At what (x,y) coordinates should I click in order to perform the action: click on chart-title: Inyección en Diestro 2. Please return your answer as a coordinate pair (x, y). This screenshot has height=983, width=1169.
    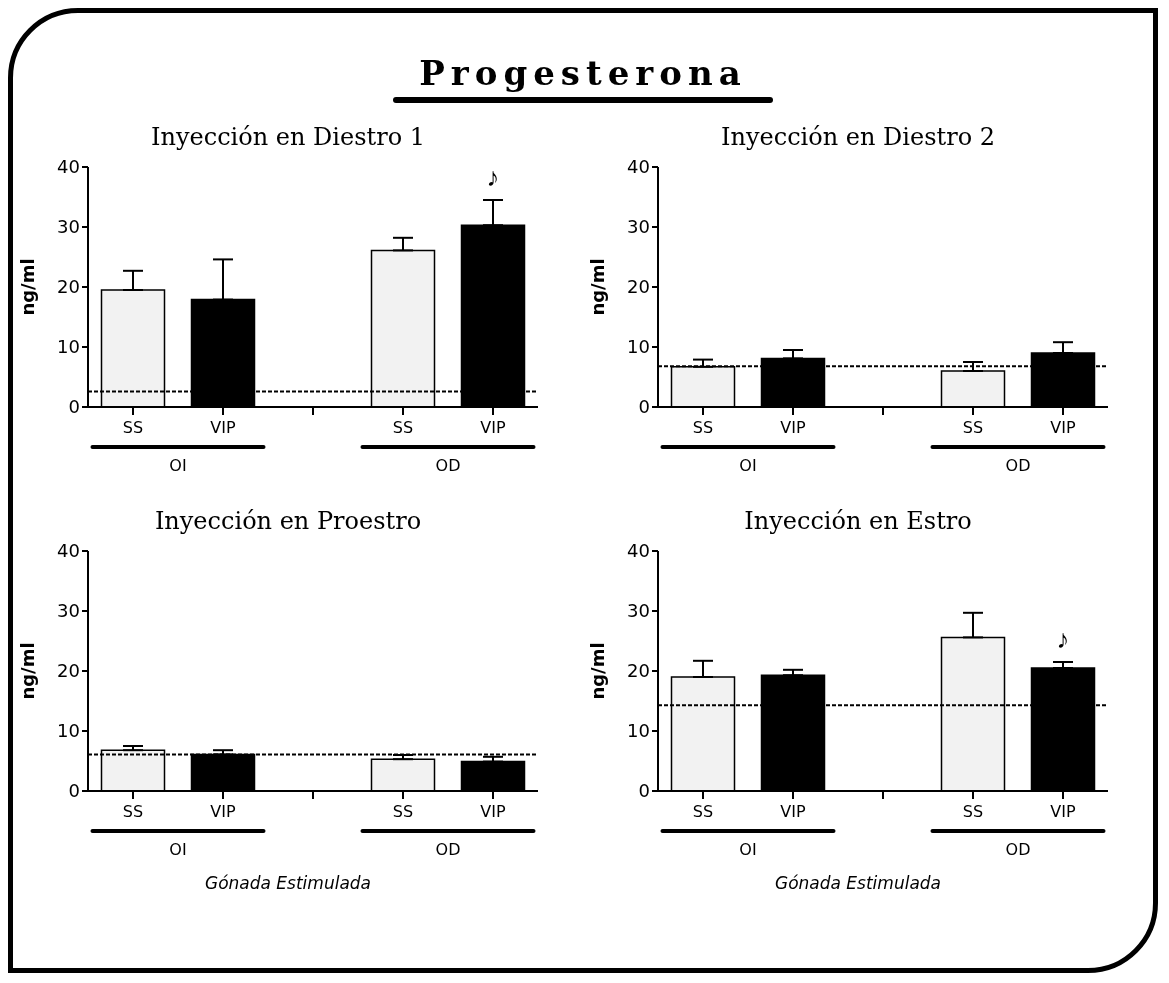
    Looking at the image, I should click on (858, 137).